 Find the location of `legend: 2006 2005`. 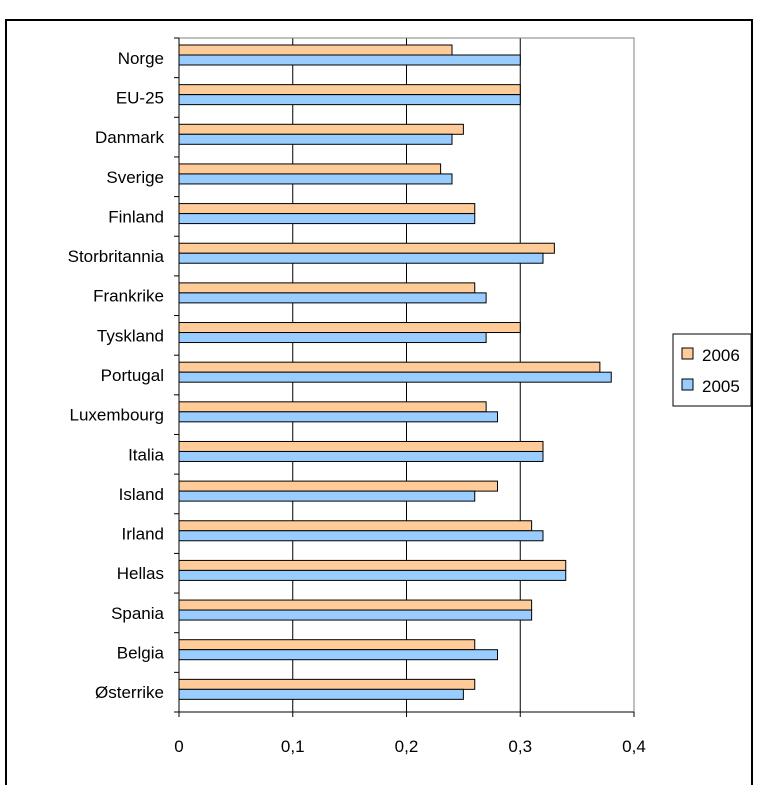

legend: 2006 2005 is located at coordinates (712, 370).